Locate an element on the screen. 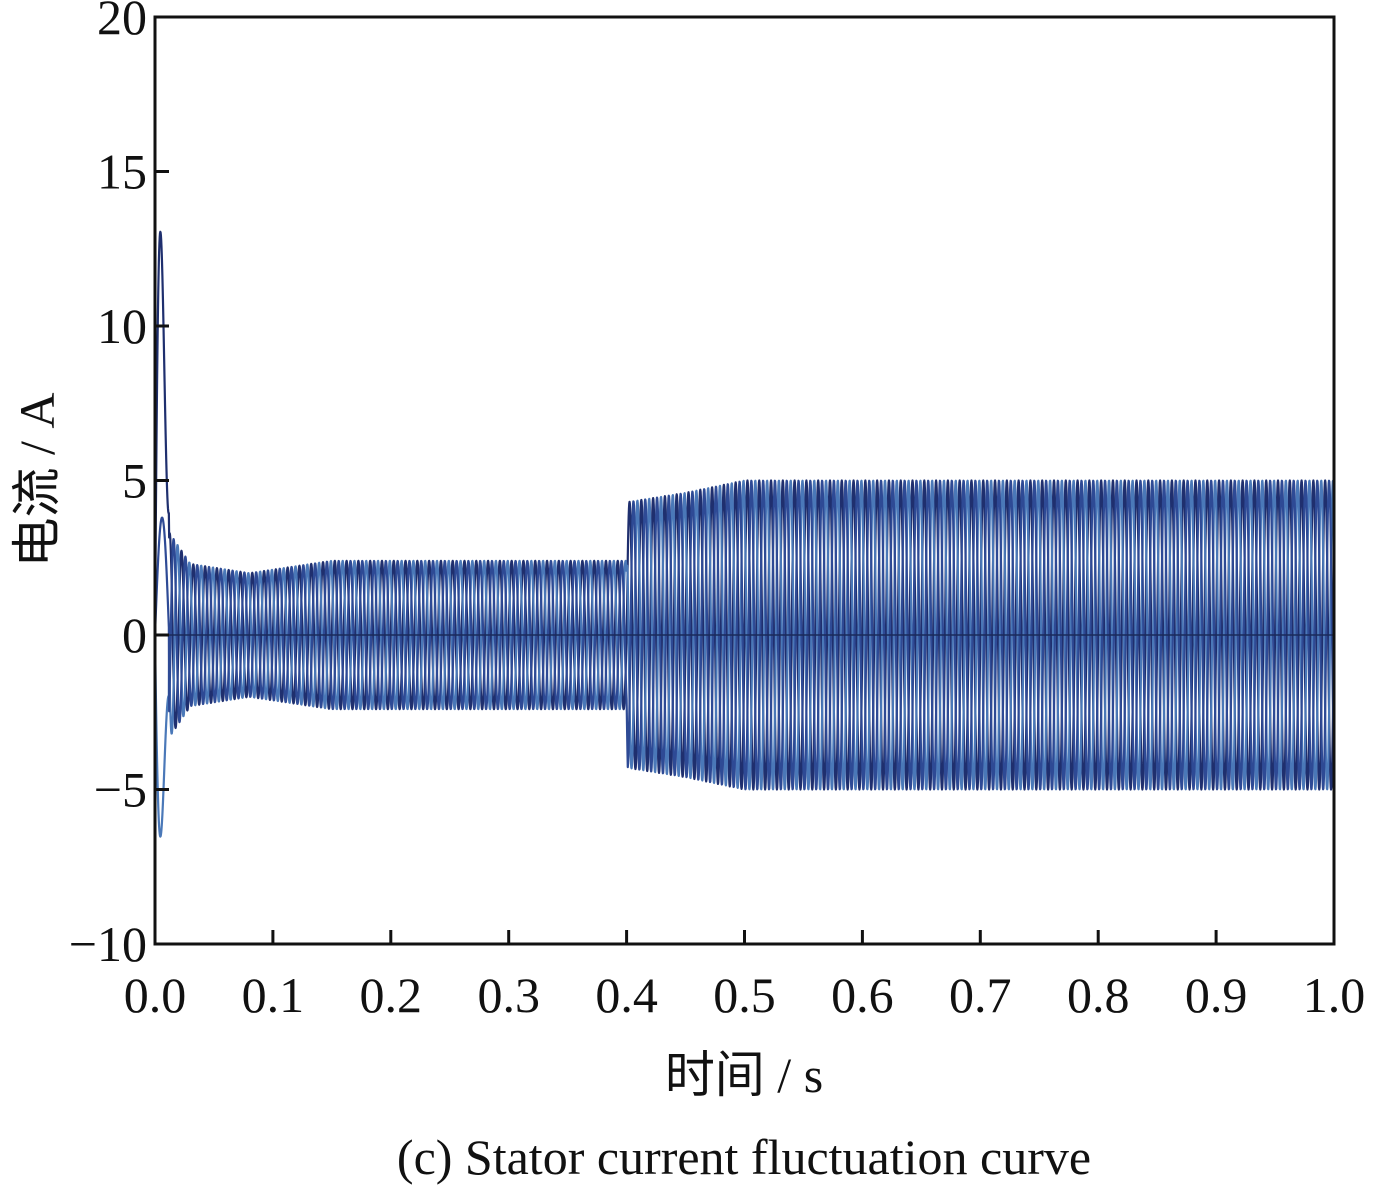 This screenshot has height=1189, width=1377. y-tick-label: 10 is located at coordinates (122, 326).